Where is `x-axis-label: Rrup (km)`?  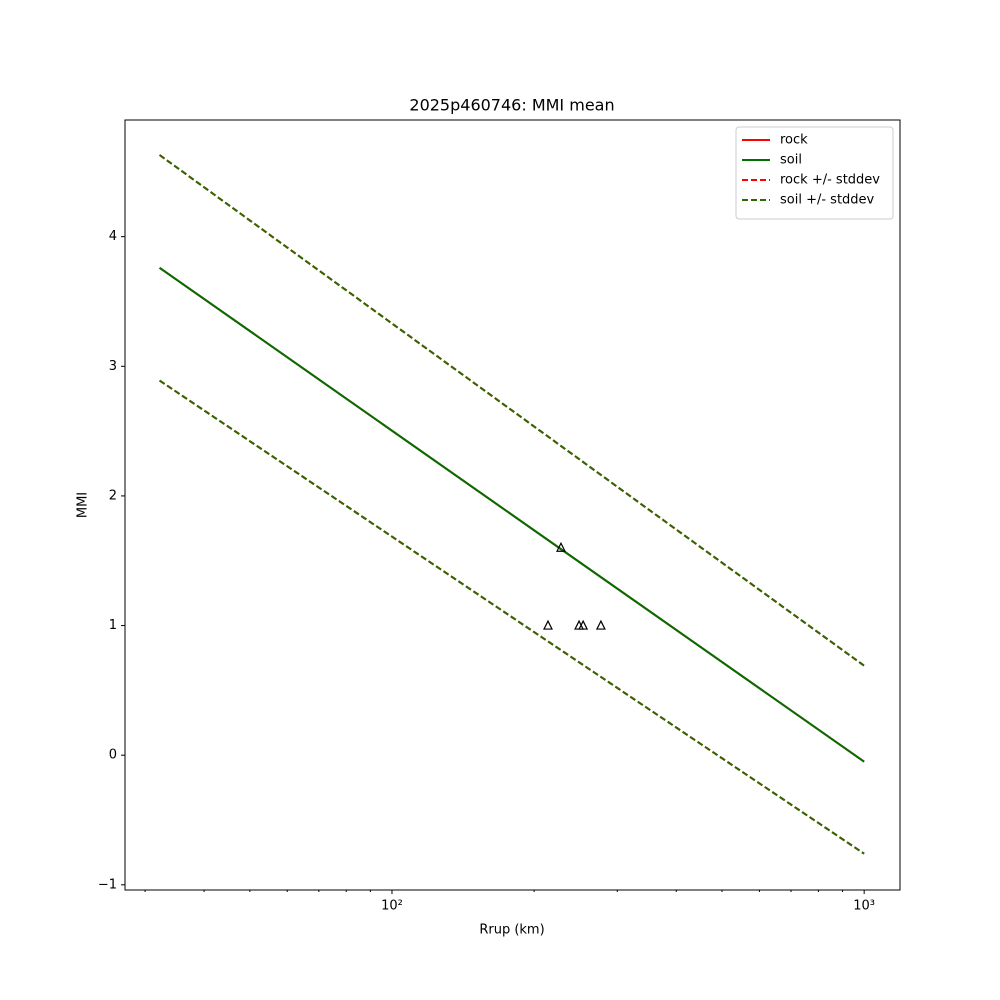 x-axis-label: Rrup (km) is located at coordinates (511, 930).